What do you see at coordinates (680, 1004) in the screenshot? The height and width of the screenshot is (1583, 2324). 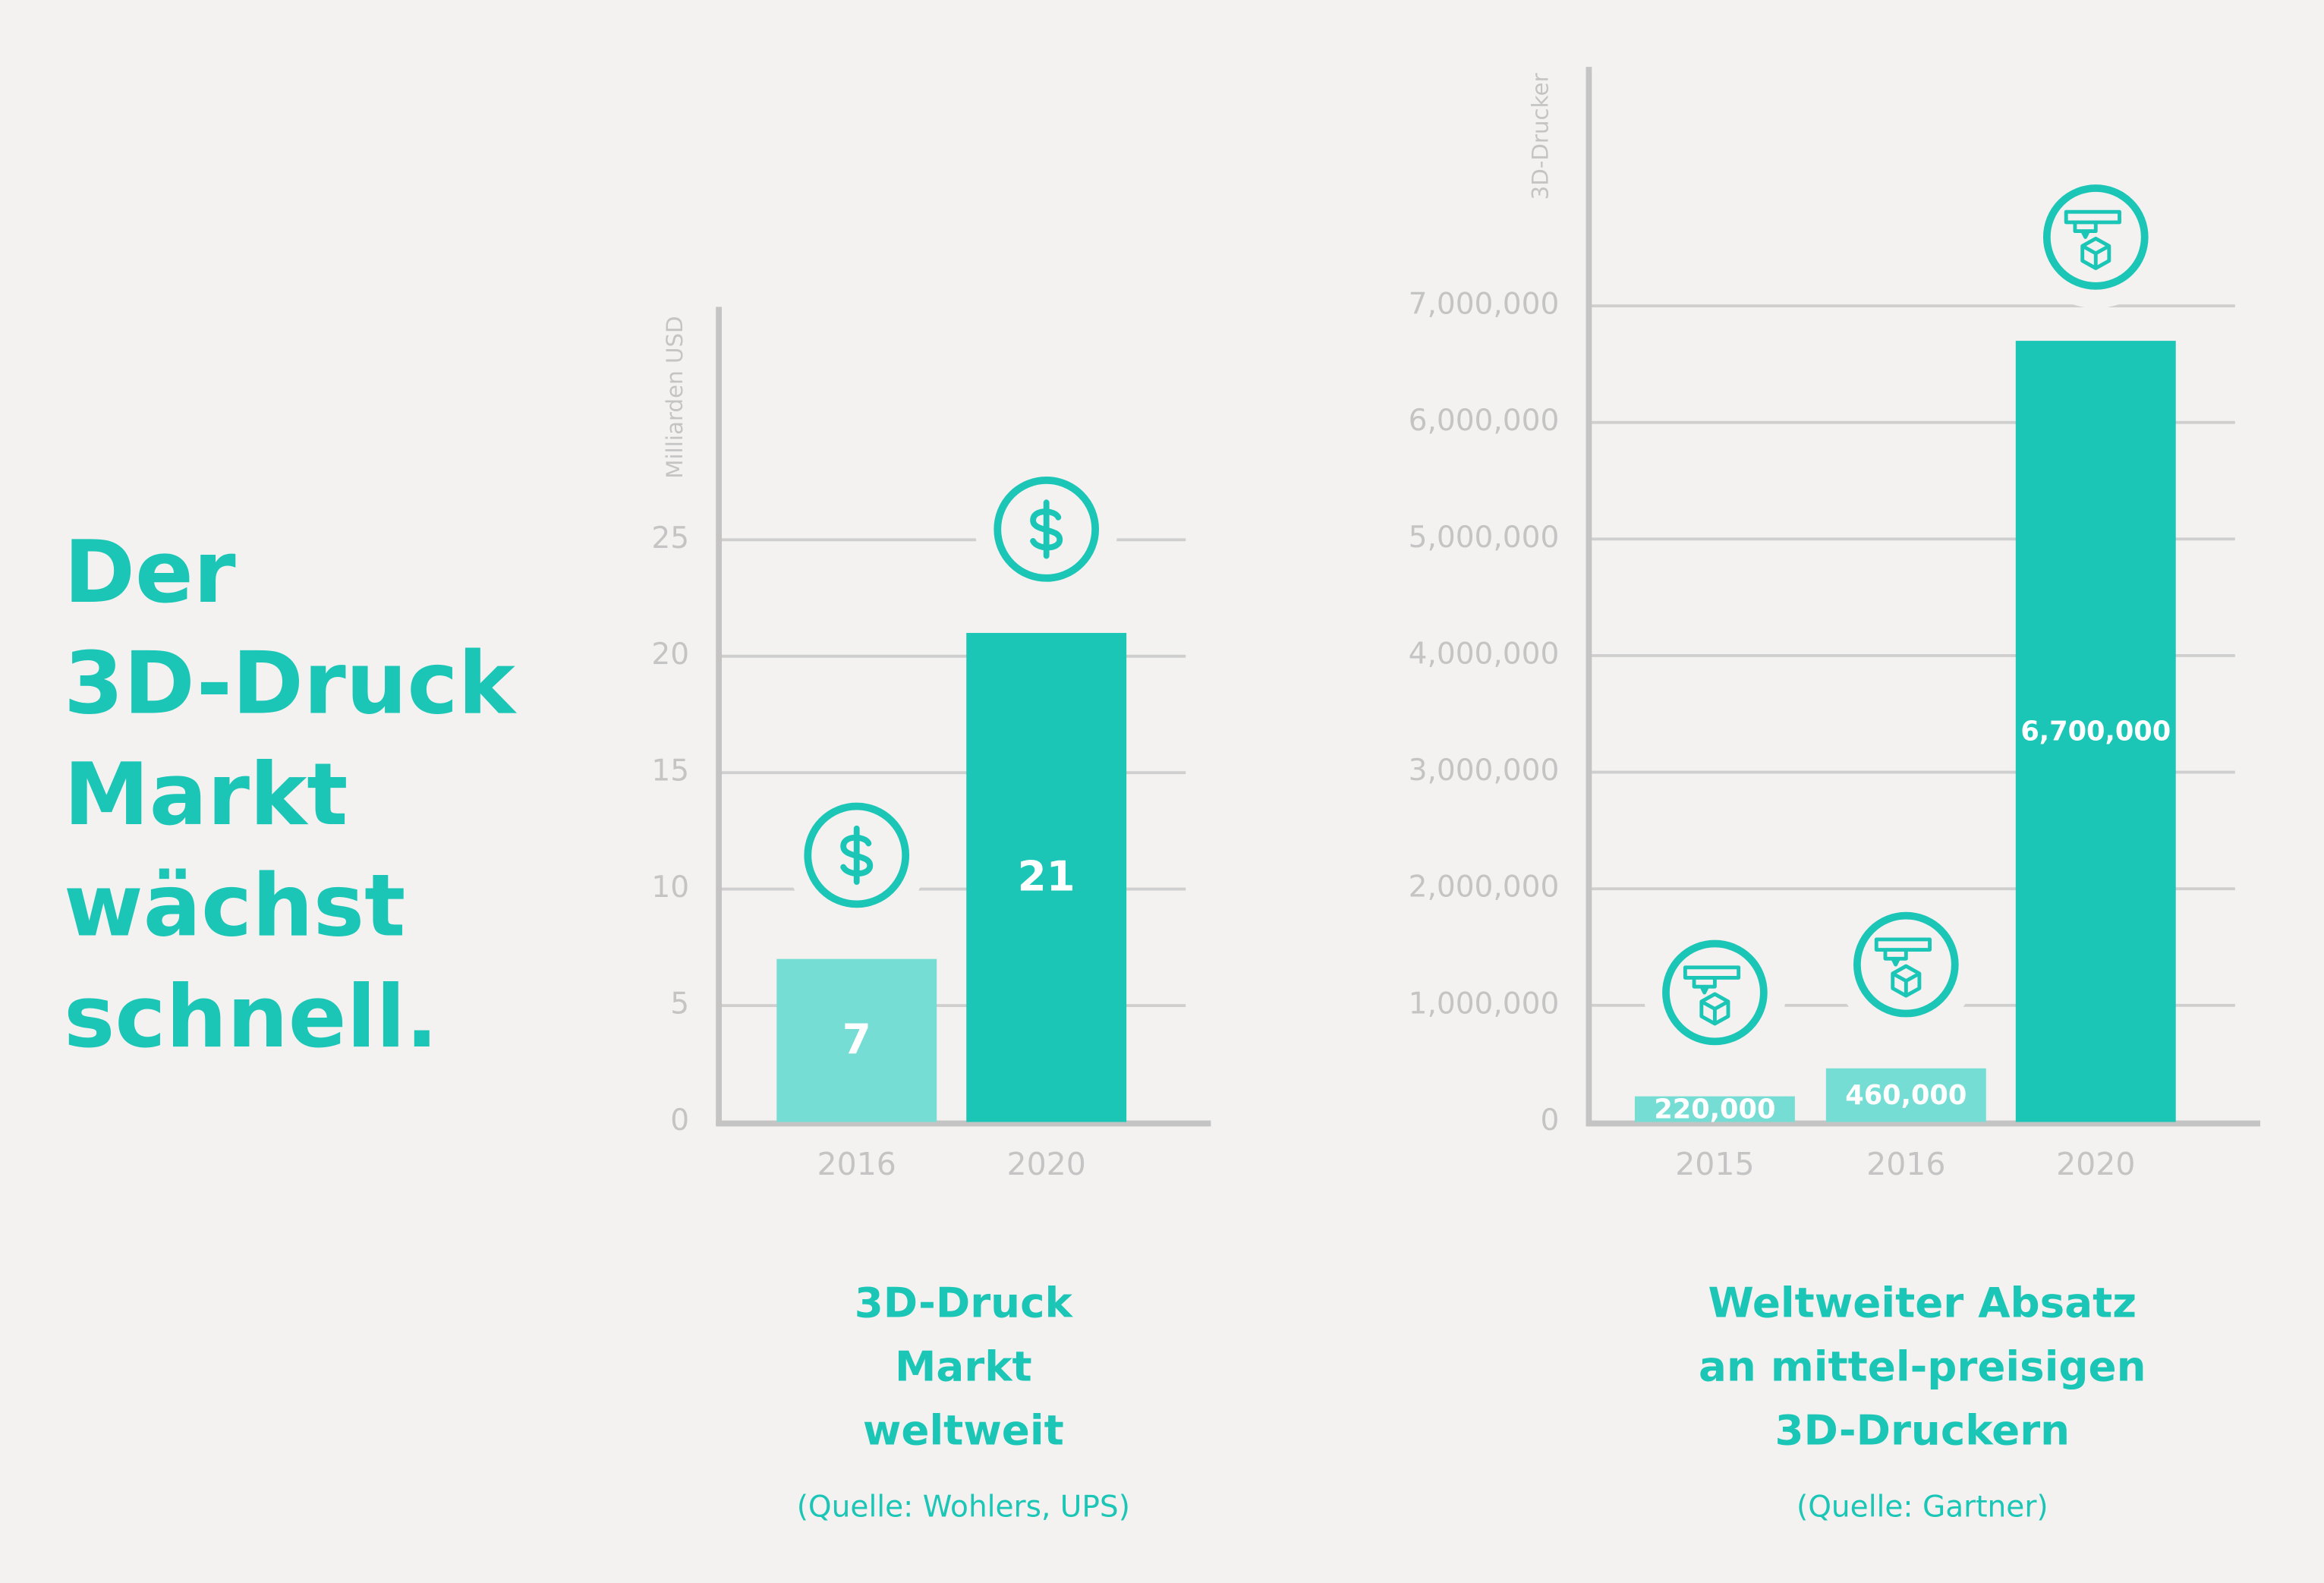 I see `y-tick-label: 5` at bounding box center [680, 1004].